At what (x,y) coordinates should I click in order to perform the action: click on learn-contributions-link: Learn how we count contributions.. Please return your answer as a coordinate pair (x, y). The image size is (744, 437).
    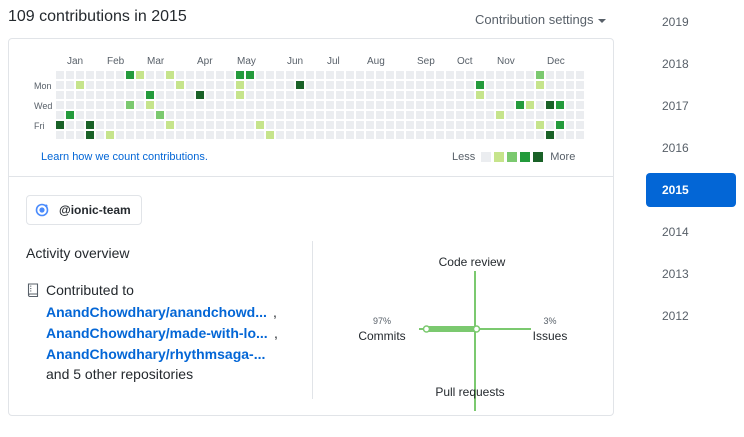
    Looking at the image, I should click on (124, 157).